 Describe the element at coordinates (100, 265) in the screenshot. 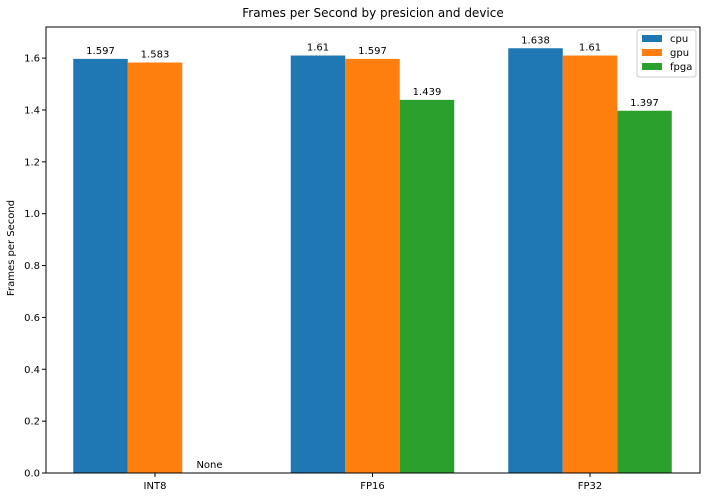

I see `bar-cpu-int8` at that location.